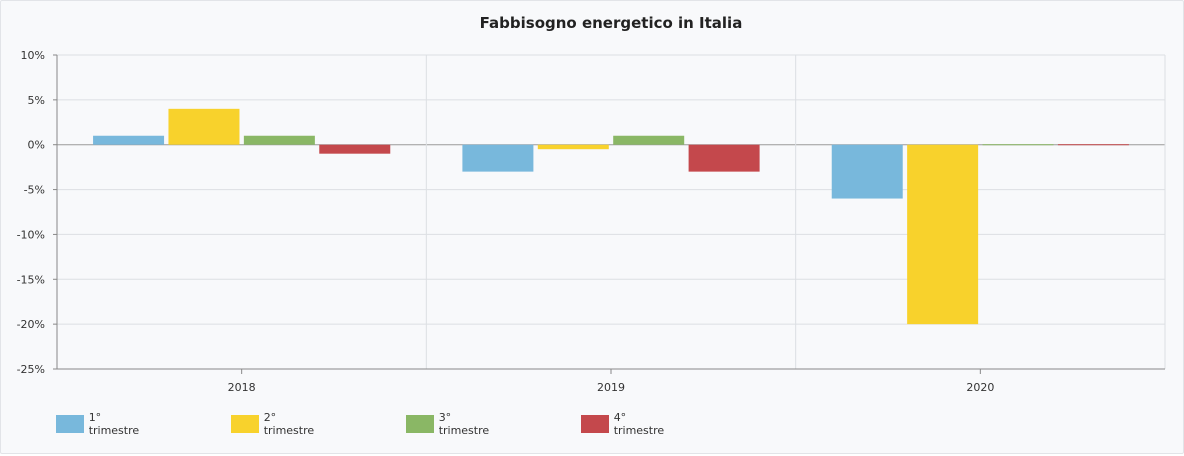  What do you see at coordinates (242, 387) in the screenshot?
I see `x-tick-label: 2018` at bounding box center [242, 387].